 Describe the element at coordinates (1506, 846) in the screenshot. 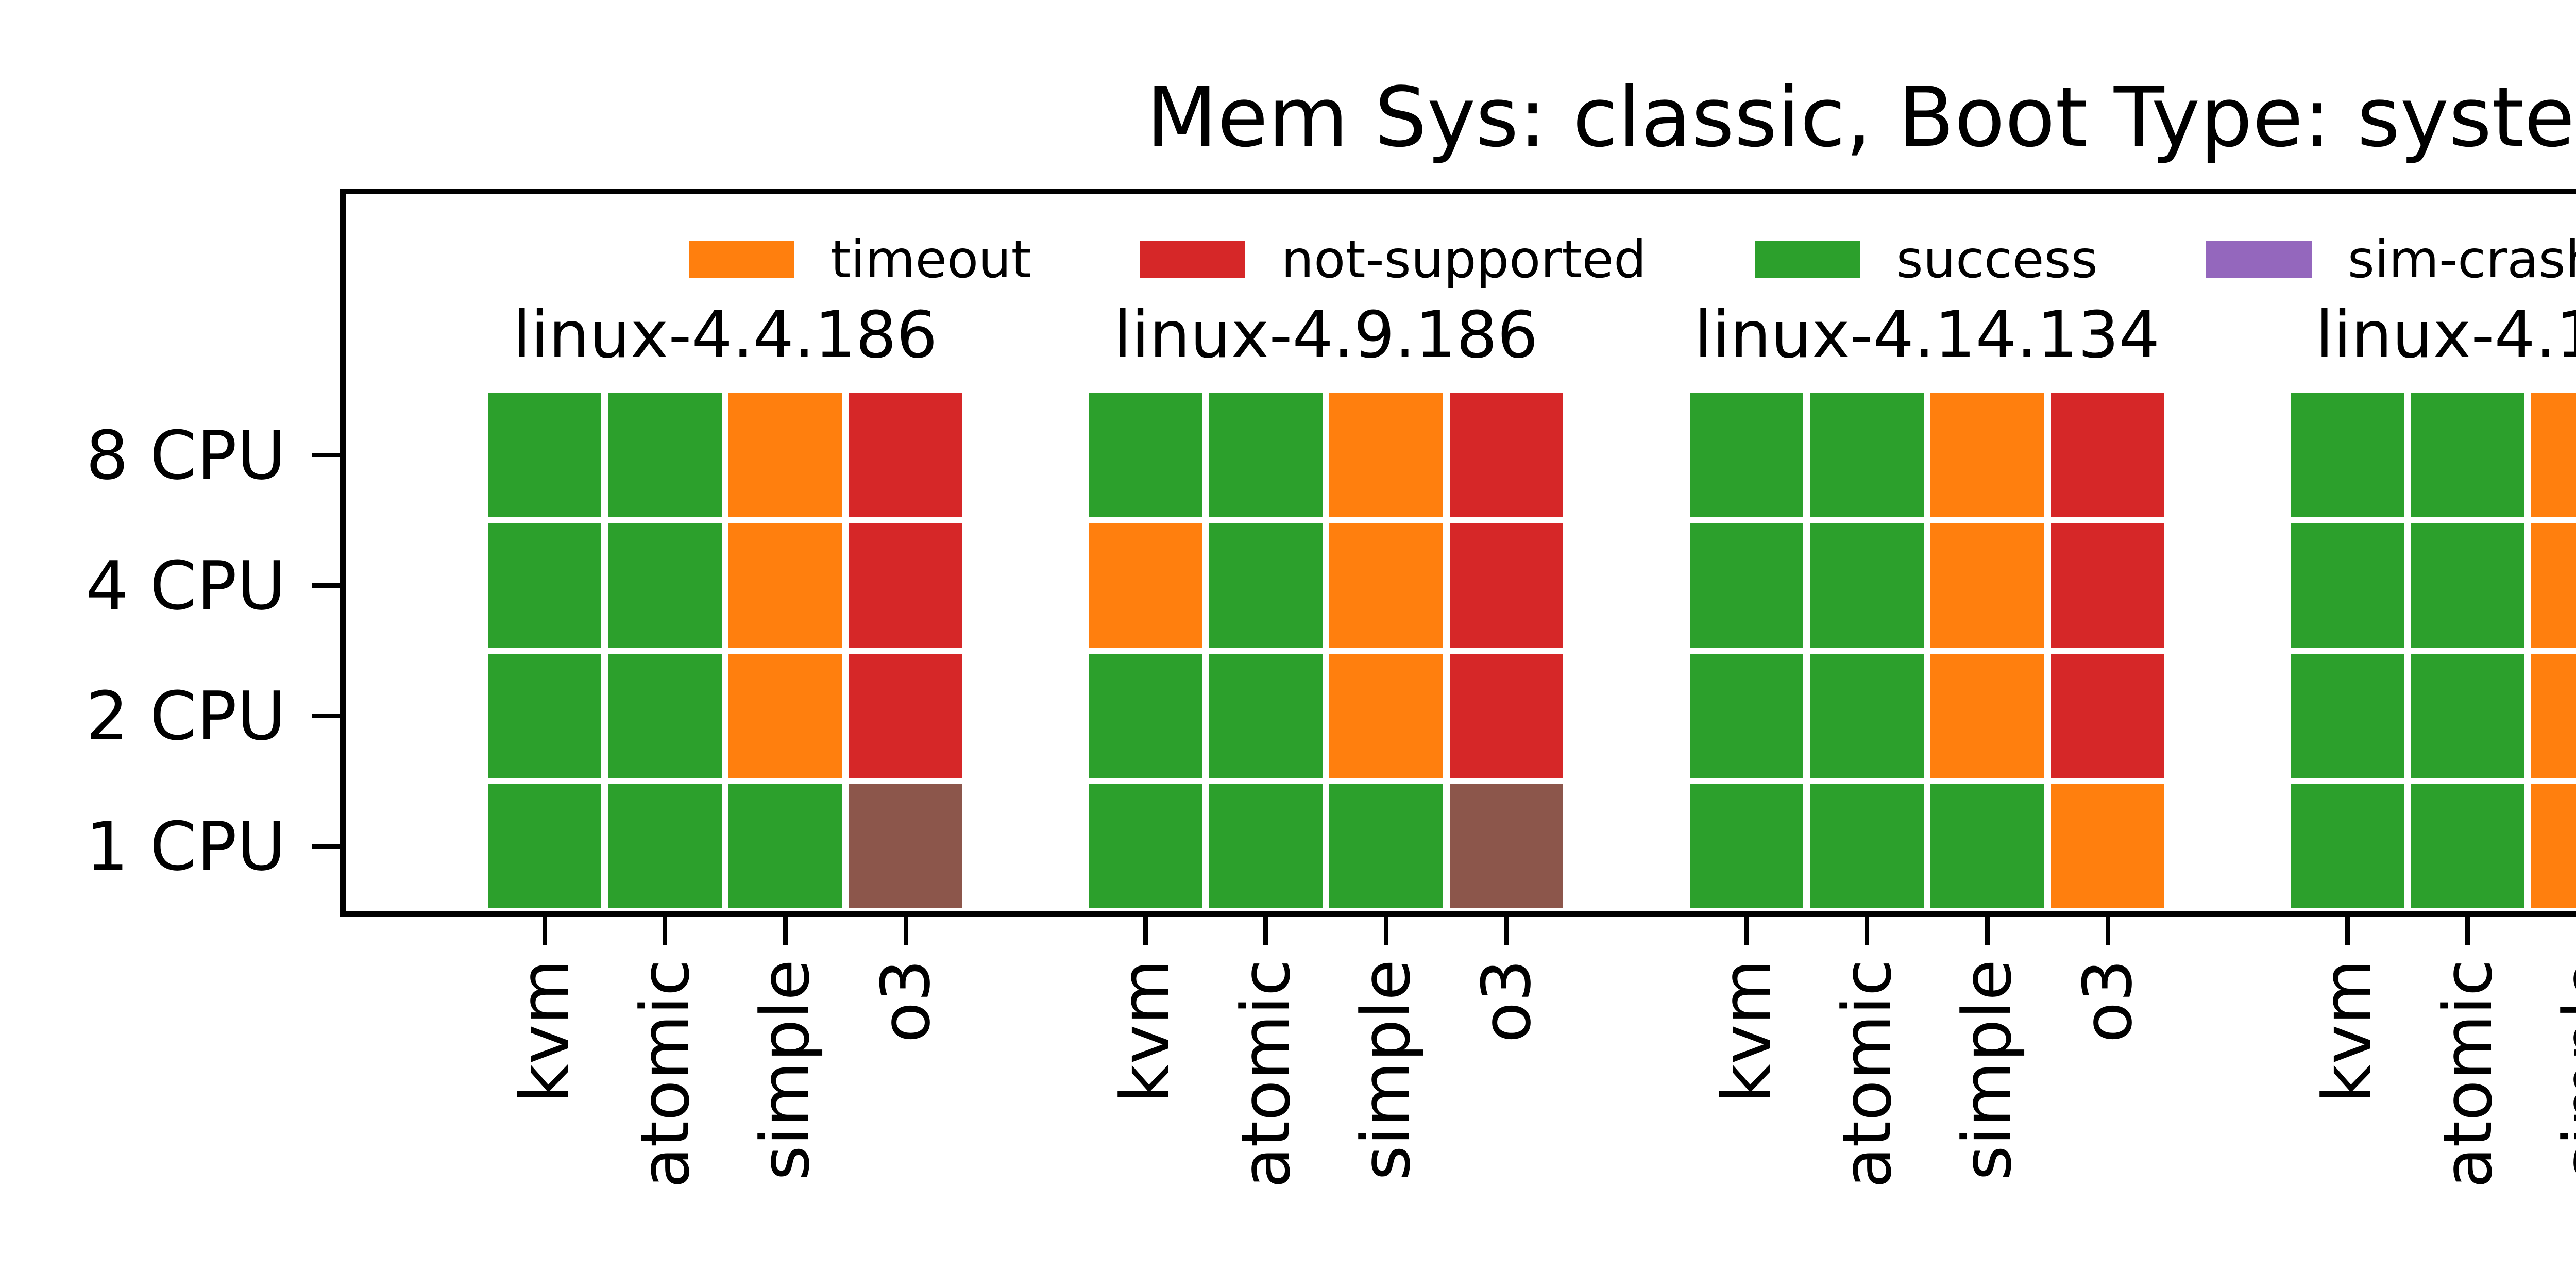

I see `cell-linux-4.9.186-1CPU-o3` at that location.